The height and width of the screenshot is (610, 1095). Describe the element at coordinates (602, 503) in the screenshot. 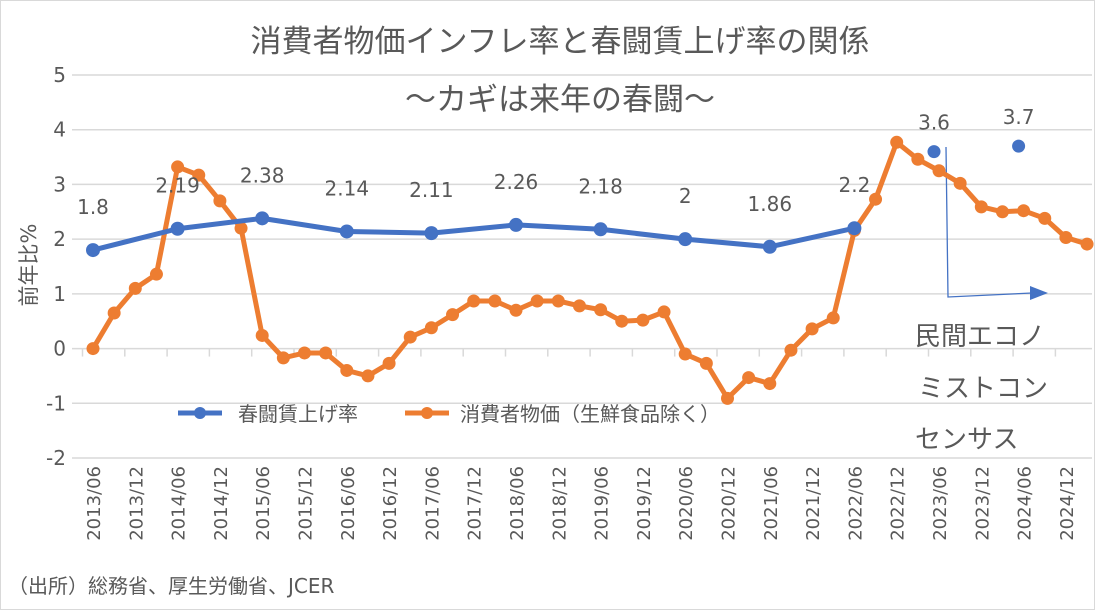

I see `x-tick-label: 2019/06` at that location.